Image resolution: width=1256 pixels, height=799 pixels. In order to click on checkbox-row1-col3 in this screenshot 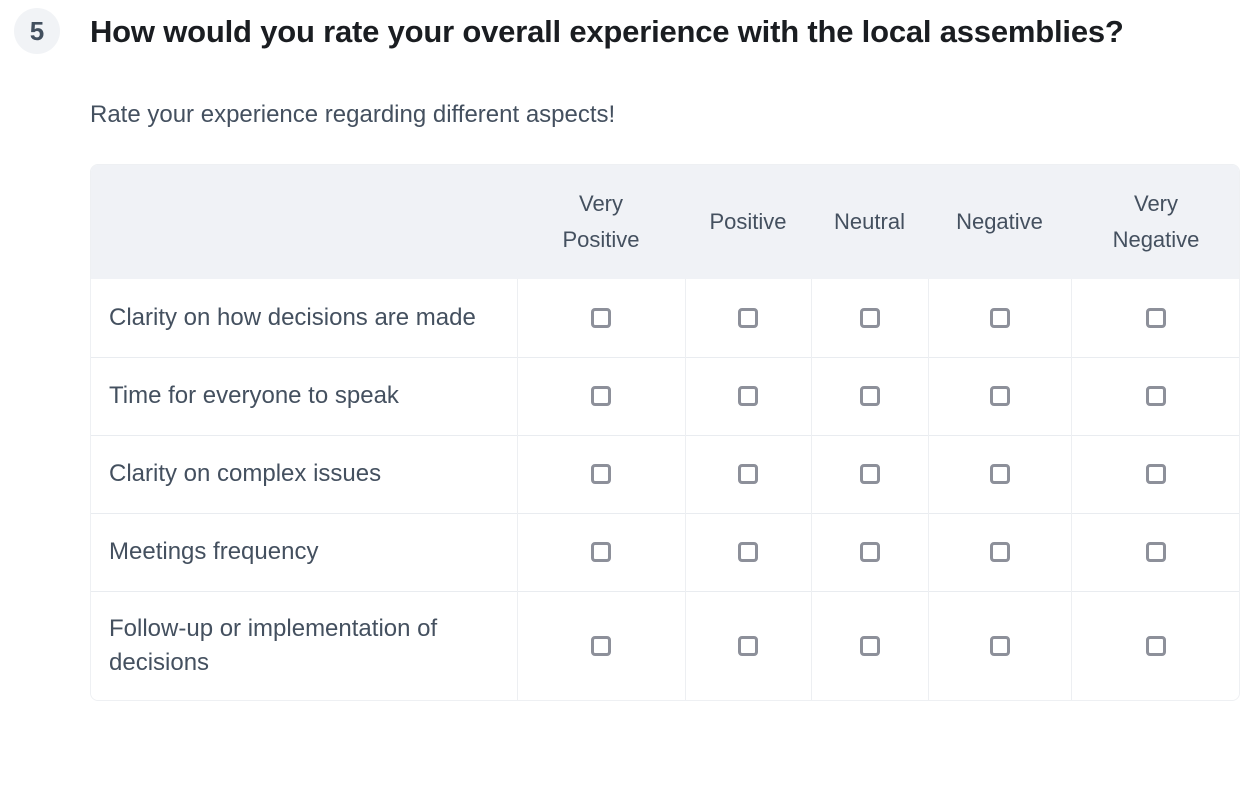, I will do `click(999, 396)`.